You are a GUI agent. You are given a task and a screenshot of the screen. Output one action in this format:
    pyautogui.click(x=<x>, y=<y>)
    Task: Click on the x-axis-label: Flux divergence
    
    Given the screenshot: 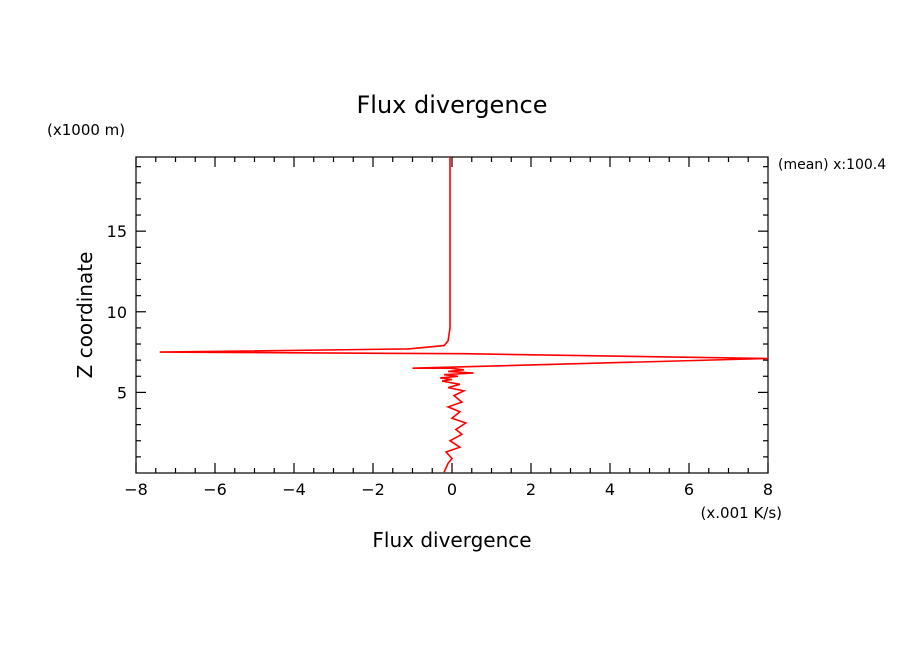 What is the action you would take?
    pyautogui.click(x=451, y=540)
    